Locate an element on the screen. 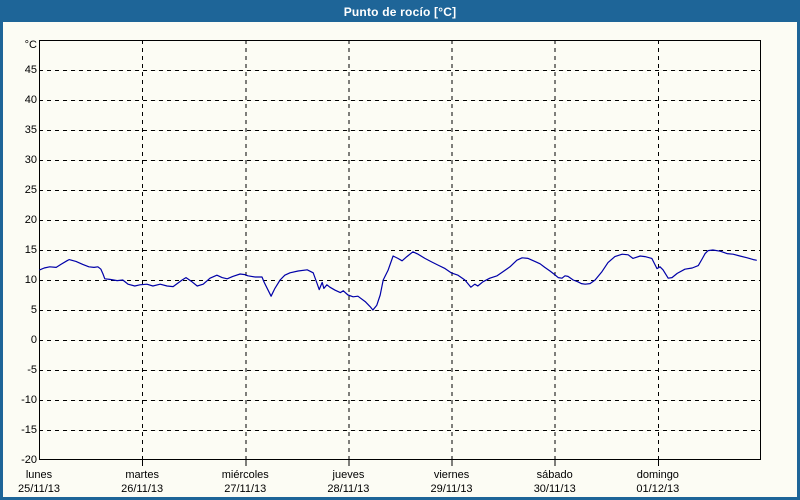  x-axis-day-label: sábado is located at coordinates (554, 475).